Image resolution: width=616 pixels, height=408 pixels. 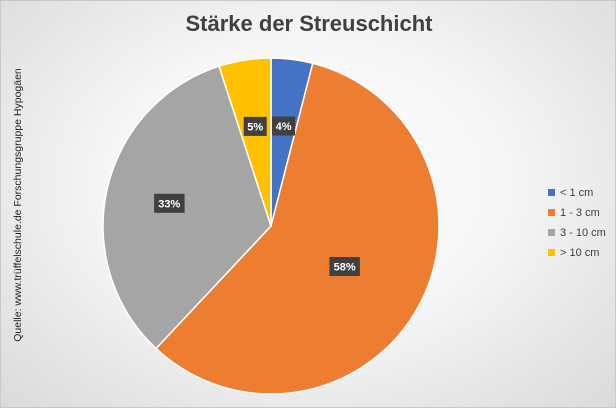 I want to click on data-label-text: 58%, so click(x=345, y=268).